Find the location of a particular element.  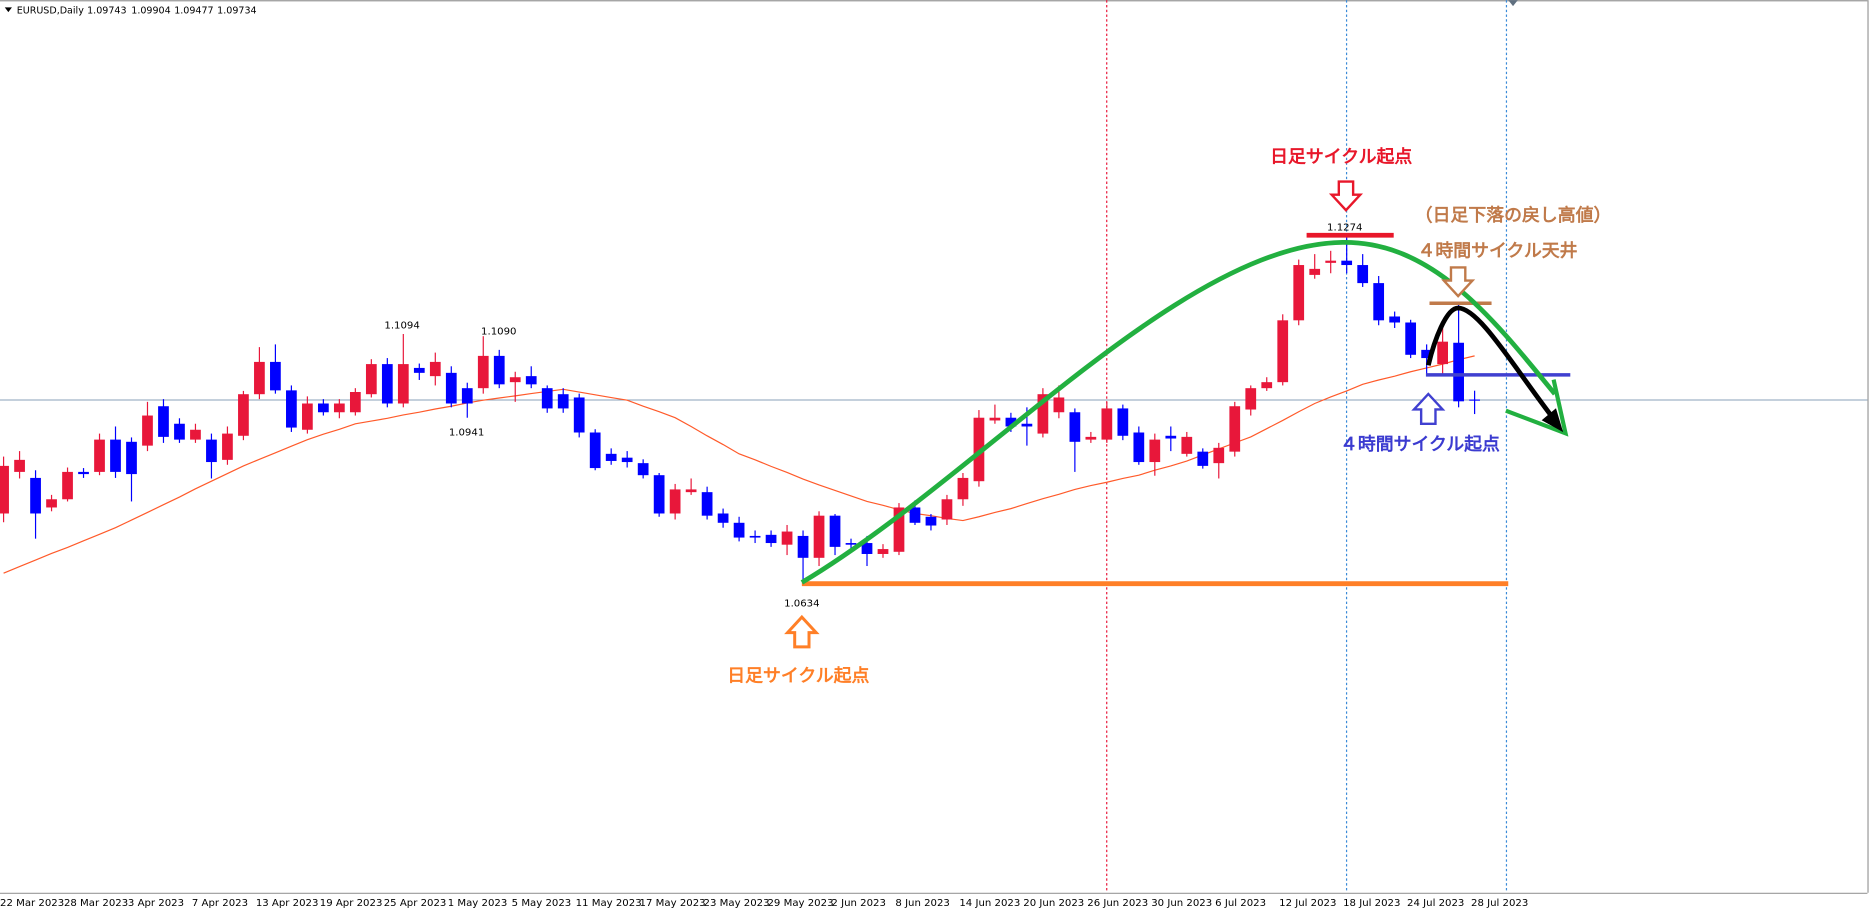

arrow-up is located at coordinates (802, 631).